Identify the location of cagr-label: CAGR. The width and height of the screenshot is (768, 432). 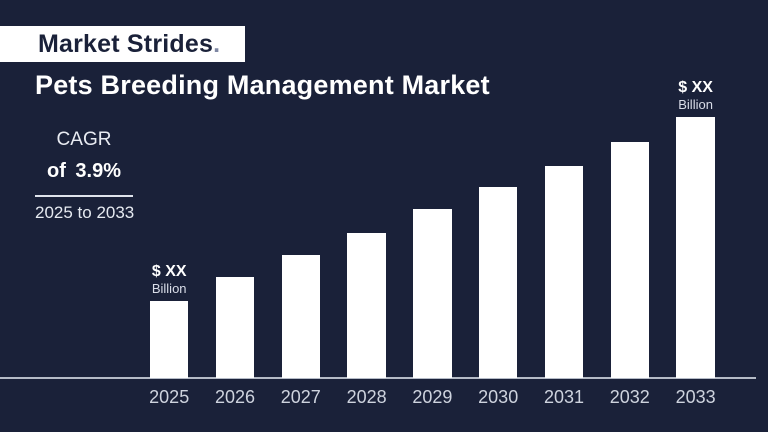
(84, 139).